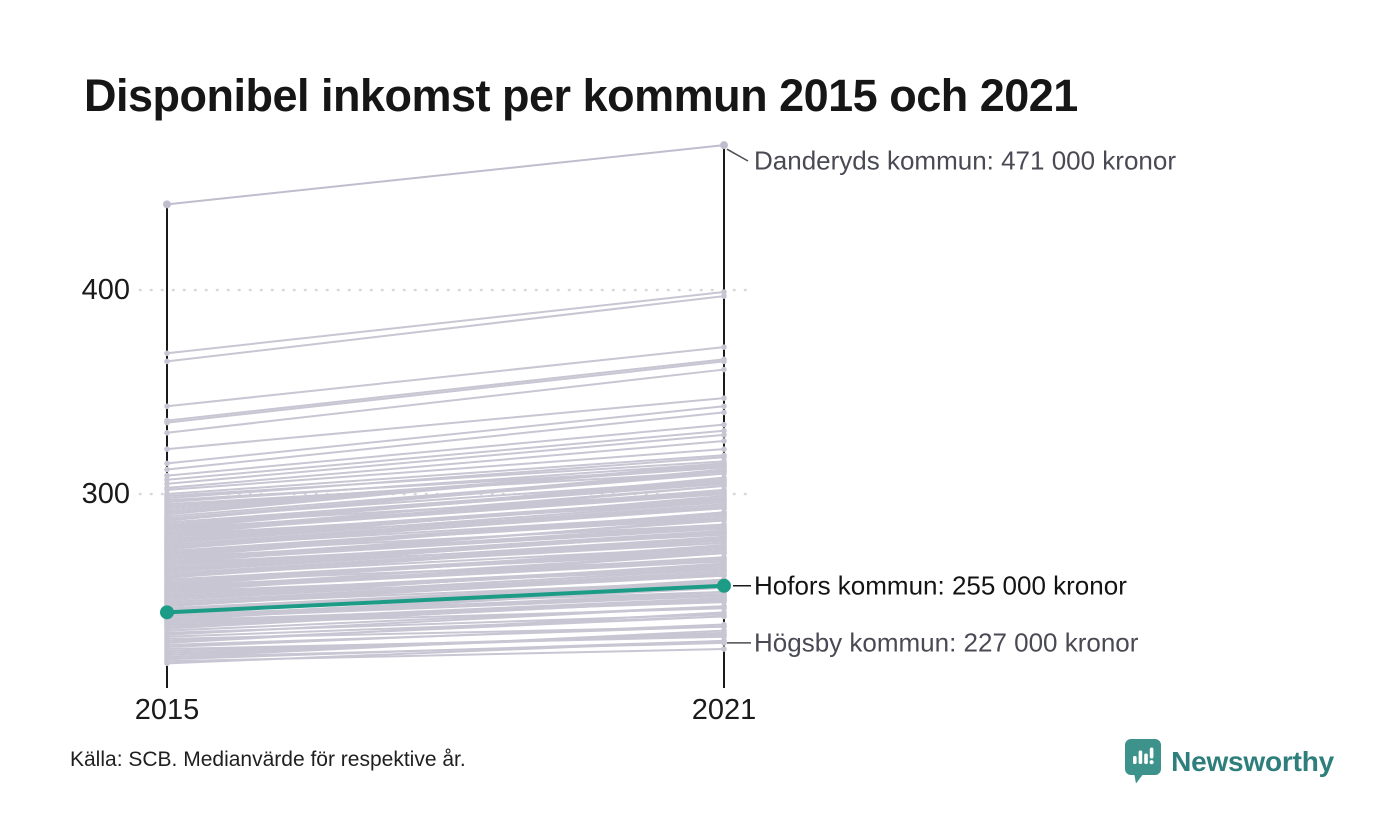  Describe the element at coordinates (724, 626) in the screenshot. I see `background-municipality-85-dot-2021` at that location.